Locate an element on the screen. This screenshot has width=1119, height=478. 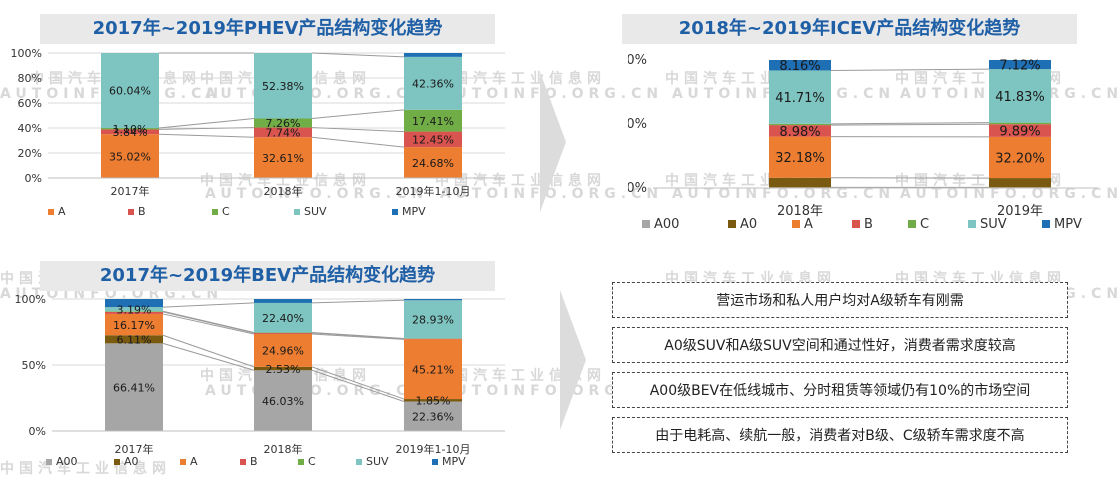
y-tick-label: 40% is located at coordinates (30, 128).